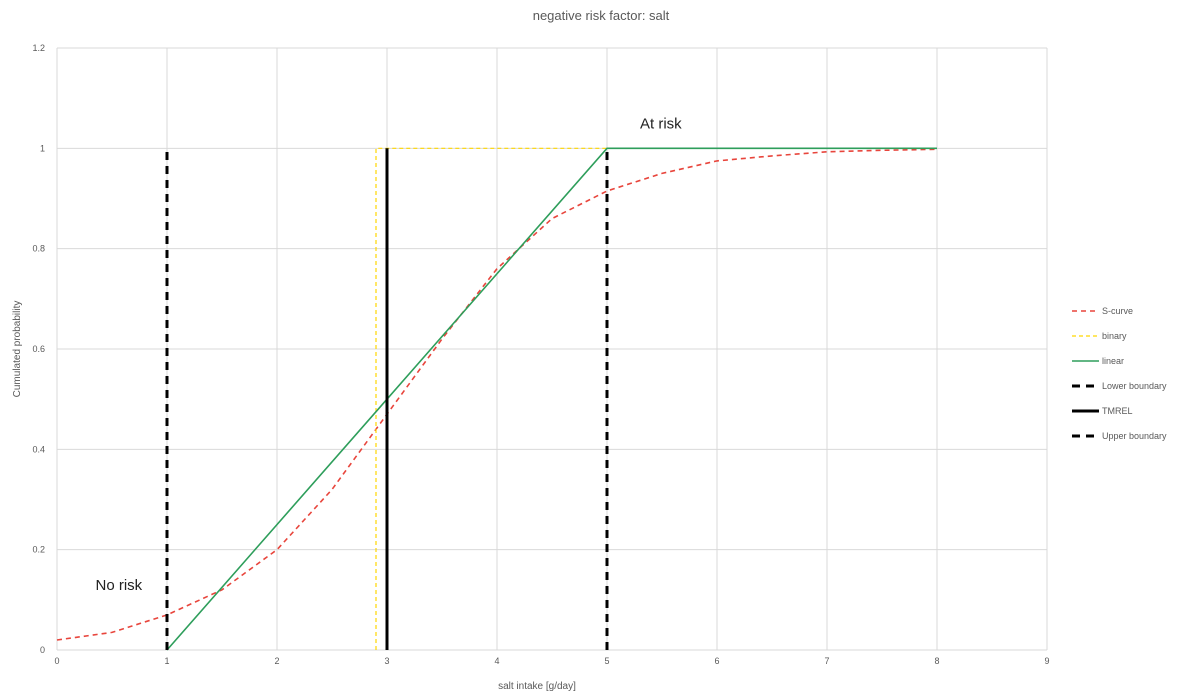  Describe the element at coordinates (1117, 411) in the screenshot. I see `legend-label: TMREL` at that location.